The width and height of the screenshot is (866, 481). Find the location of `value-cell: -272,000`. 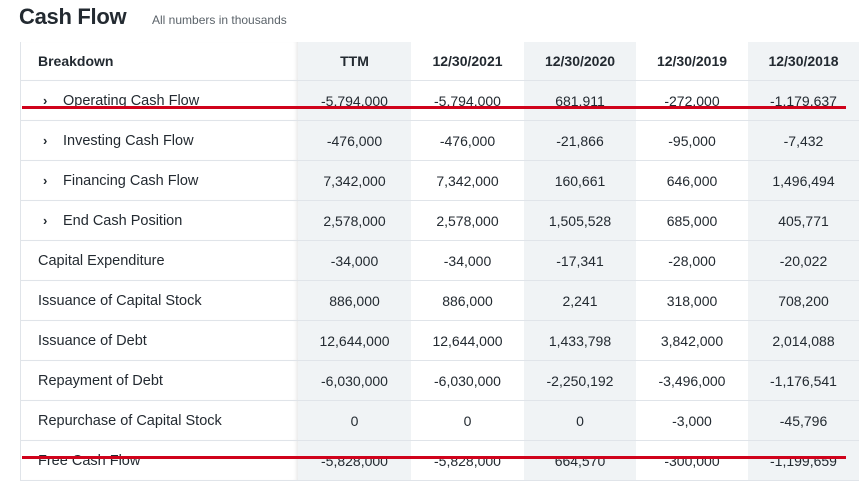

value-cell: -272,000 is located at coordinates (692, 100).